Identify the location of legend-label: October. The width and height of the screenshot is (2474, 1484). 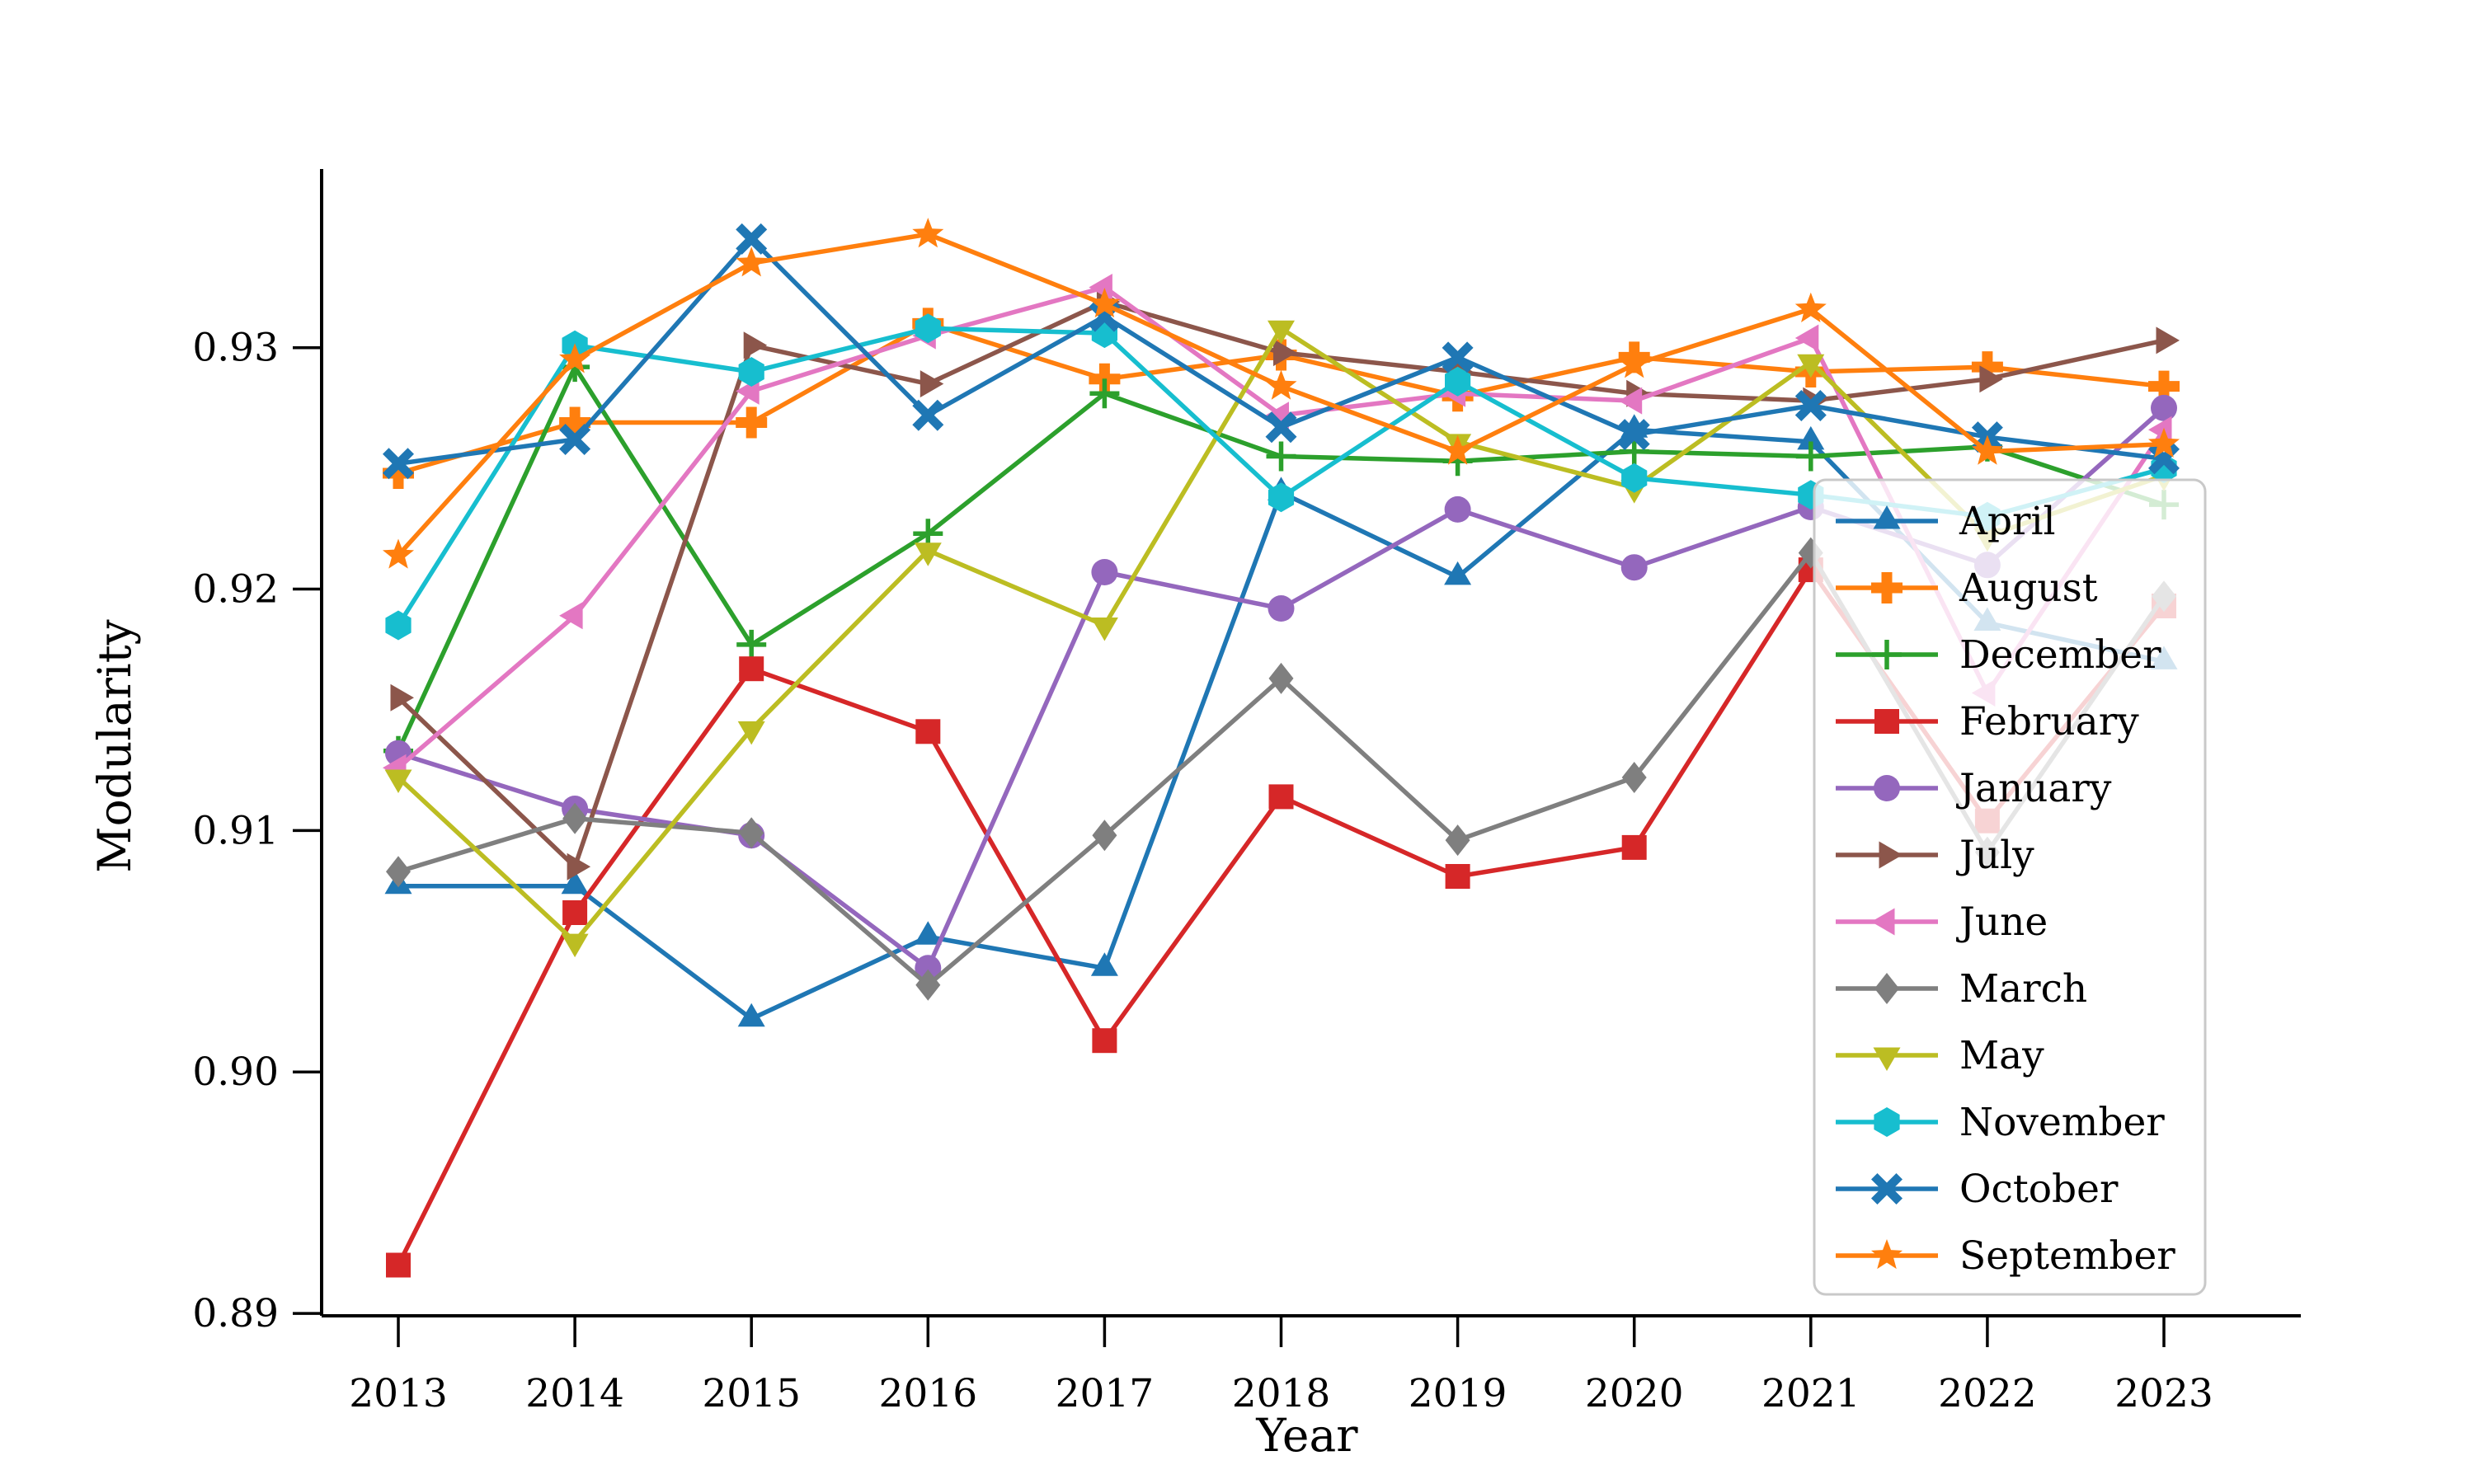
(2039, 1189).